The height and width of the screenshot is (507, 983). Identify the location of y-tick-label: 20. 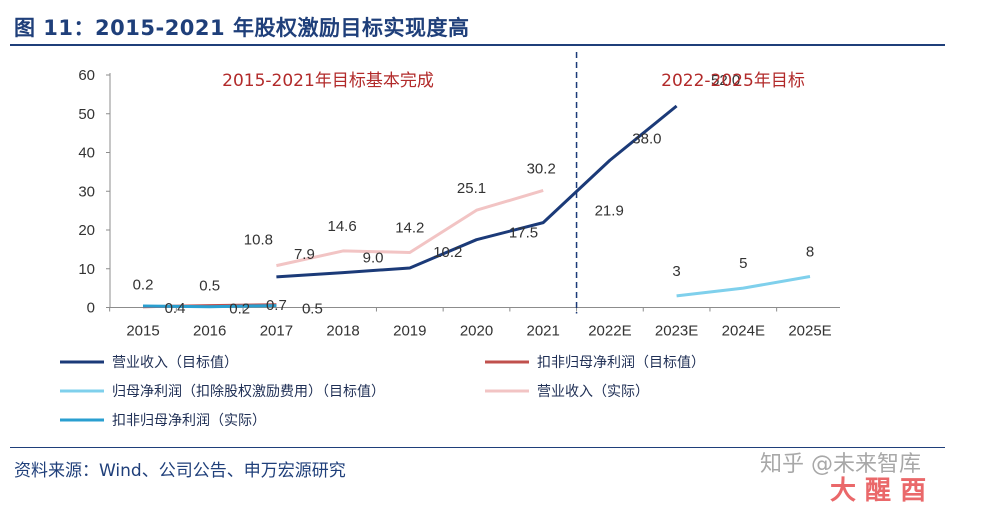
(86, 230).